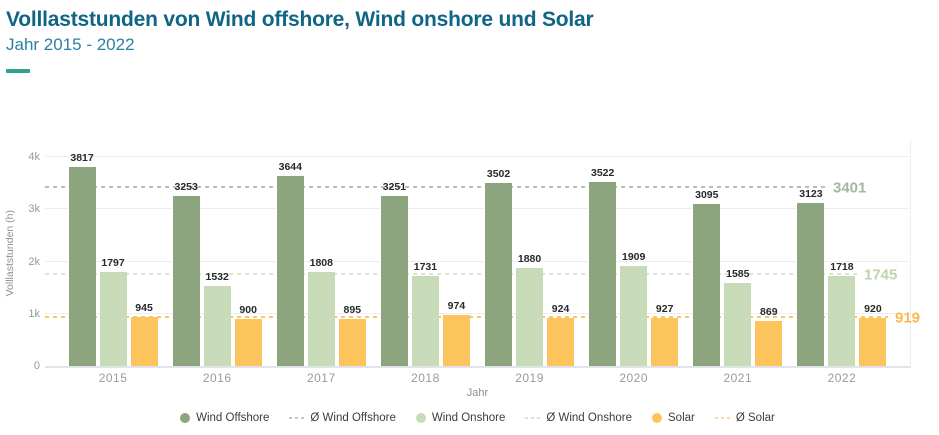  I want to click on bar-solar-2016: 900, so click(248, 335).